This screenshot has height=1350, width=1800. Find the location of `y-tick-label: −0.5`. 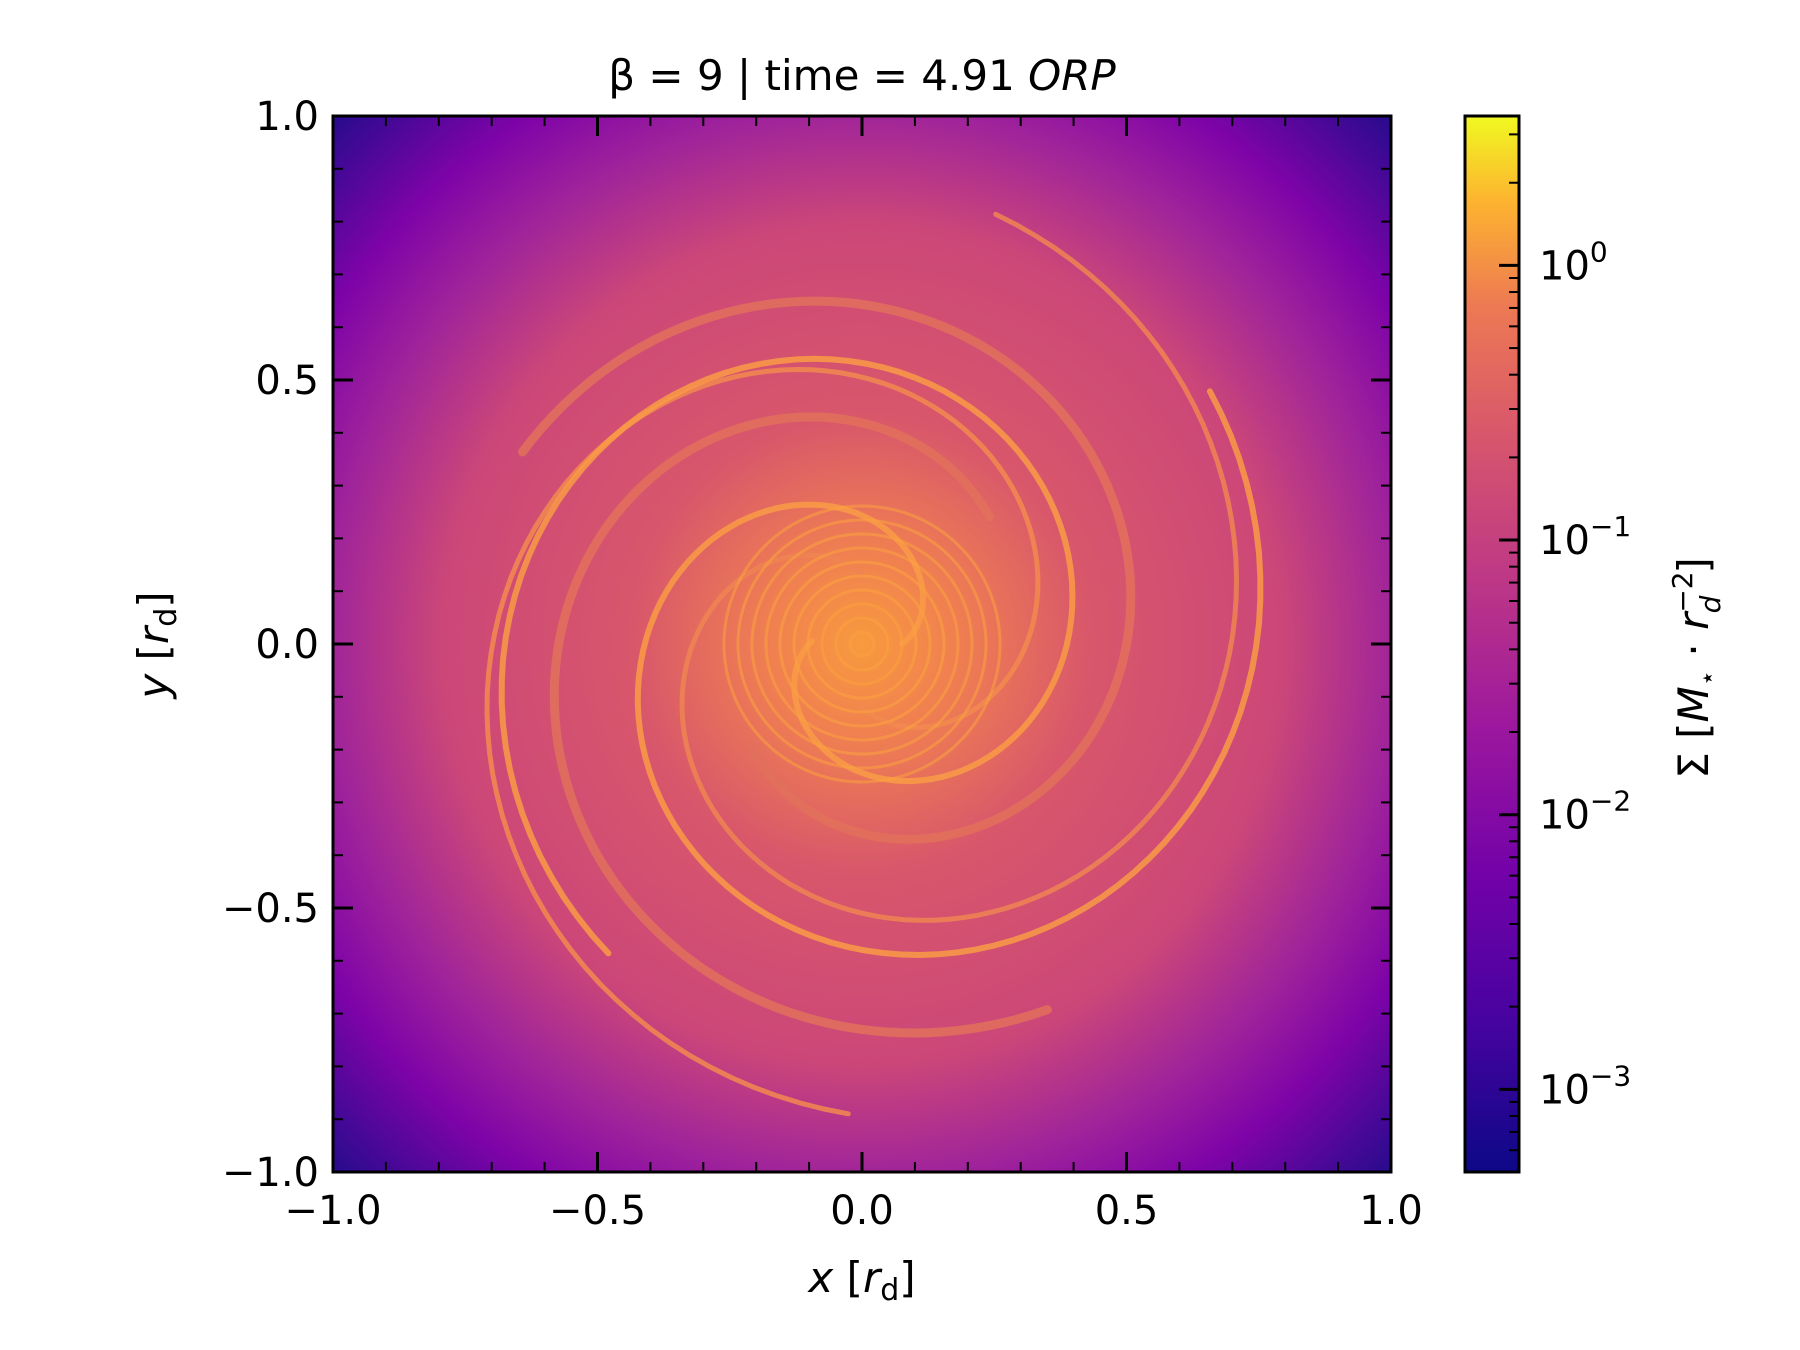

y-tick-label: −0.5 is located at coordinates (270, 909).